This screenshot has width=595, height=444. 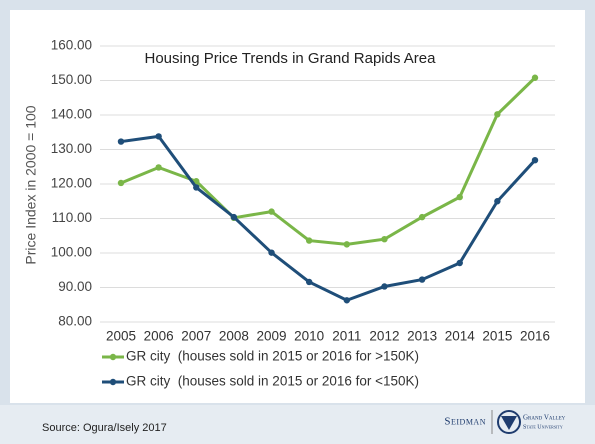 I want to click on y-tick-label: 100.00, so click(x=71, y=252).